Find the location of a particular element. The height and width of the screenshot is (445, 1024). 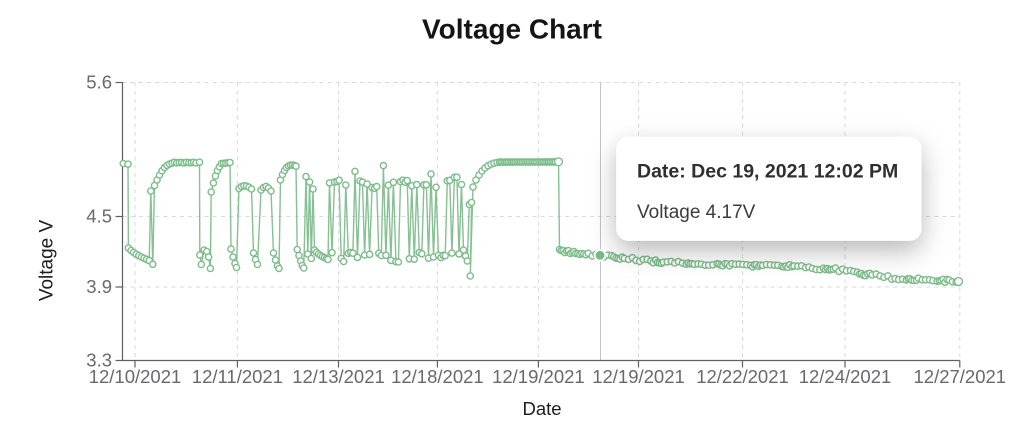

svg-text: 12/10/2021 is located at coordinates (135, 376).